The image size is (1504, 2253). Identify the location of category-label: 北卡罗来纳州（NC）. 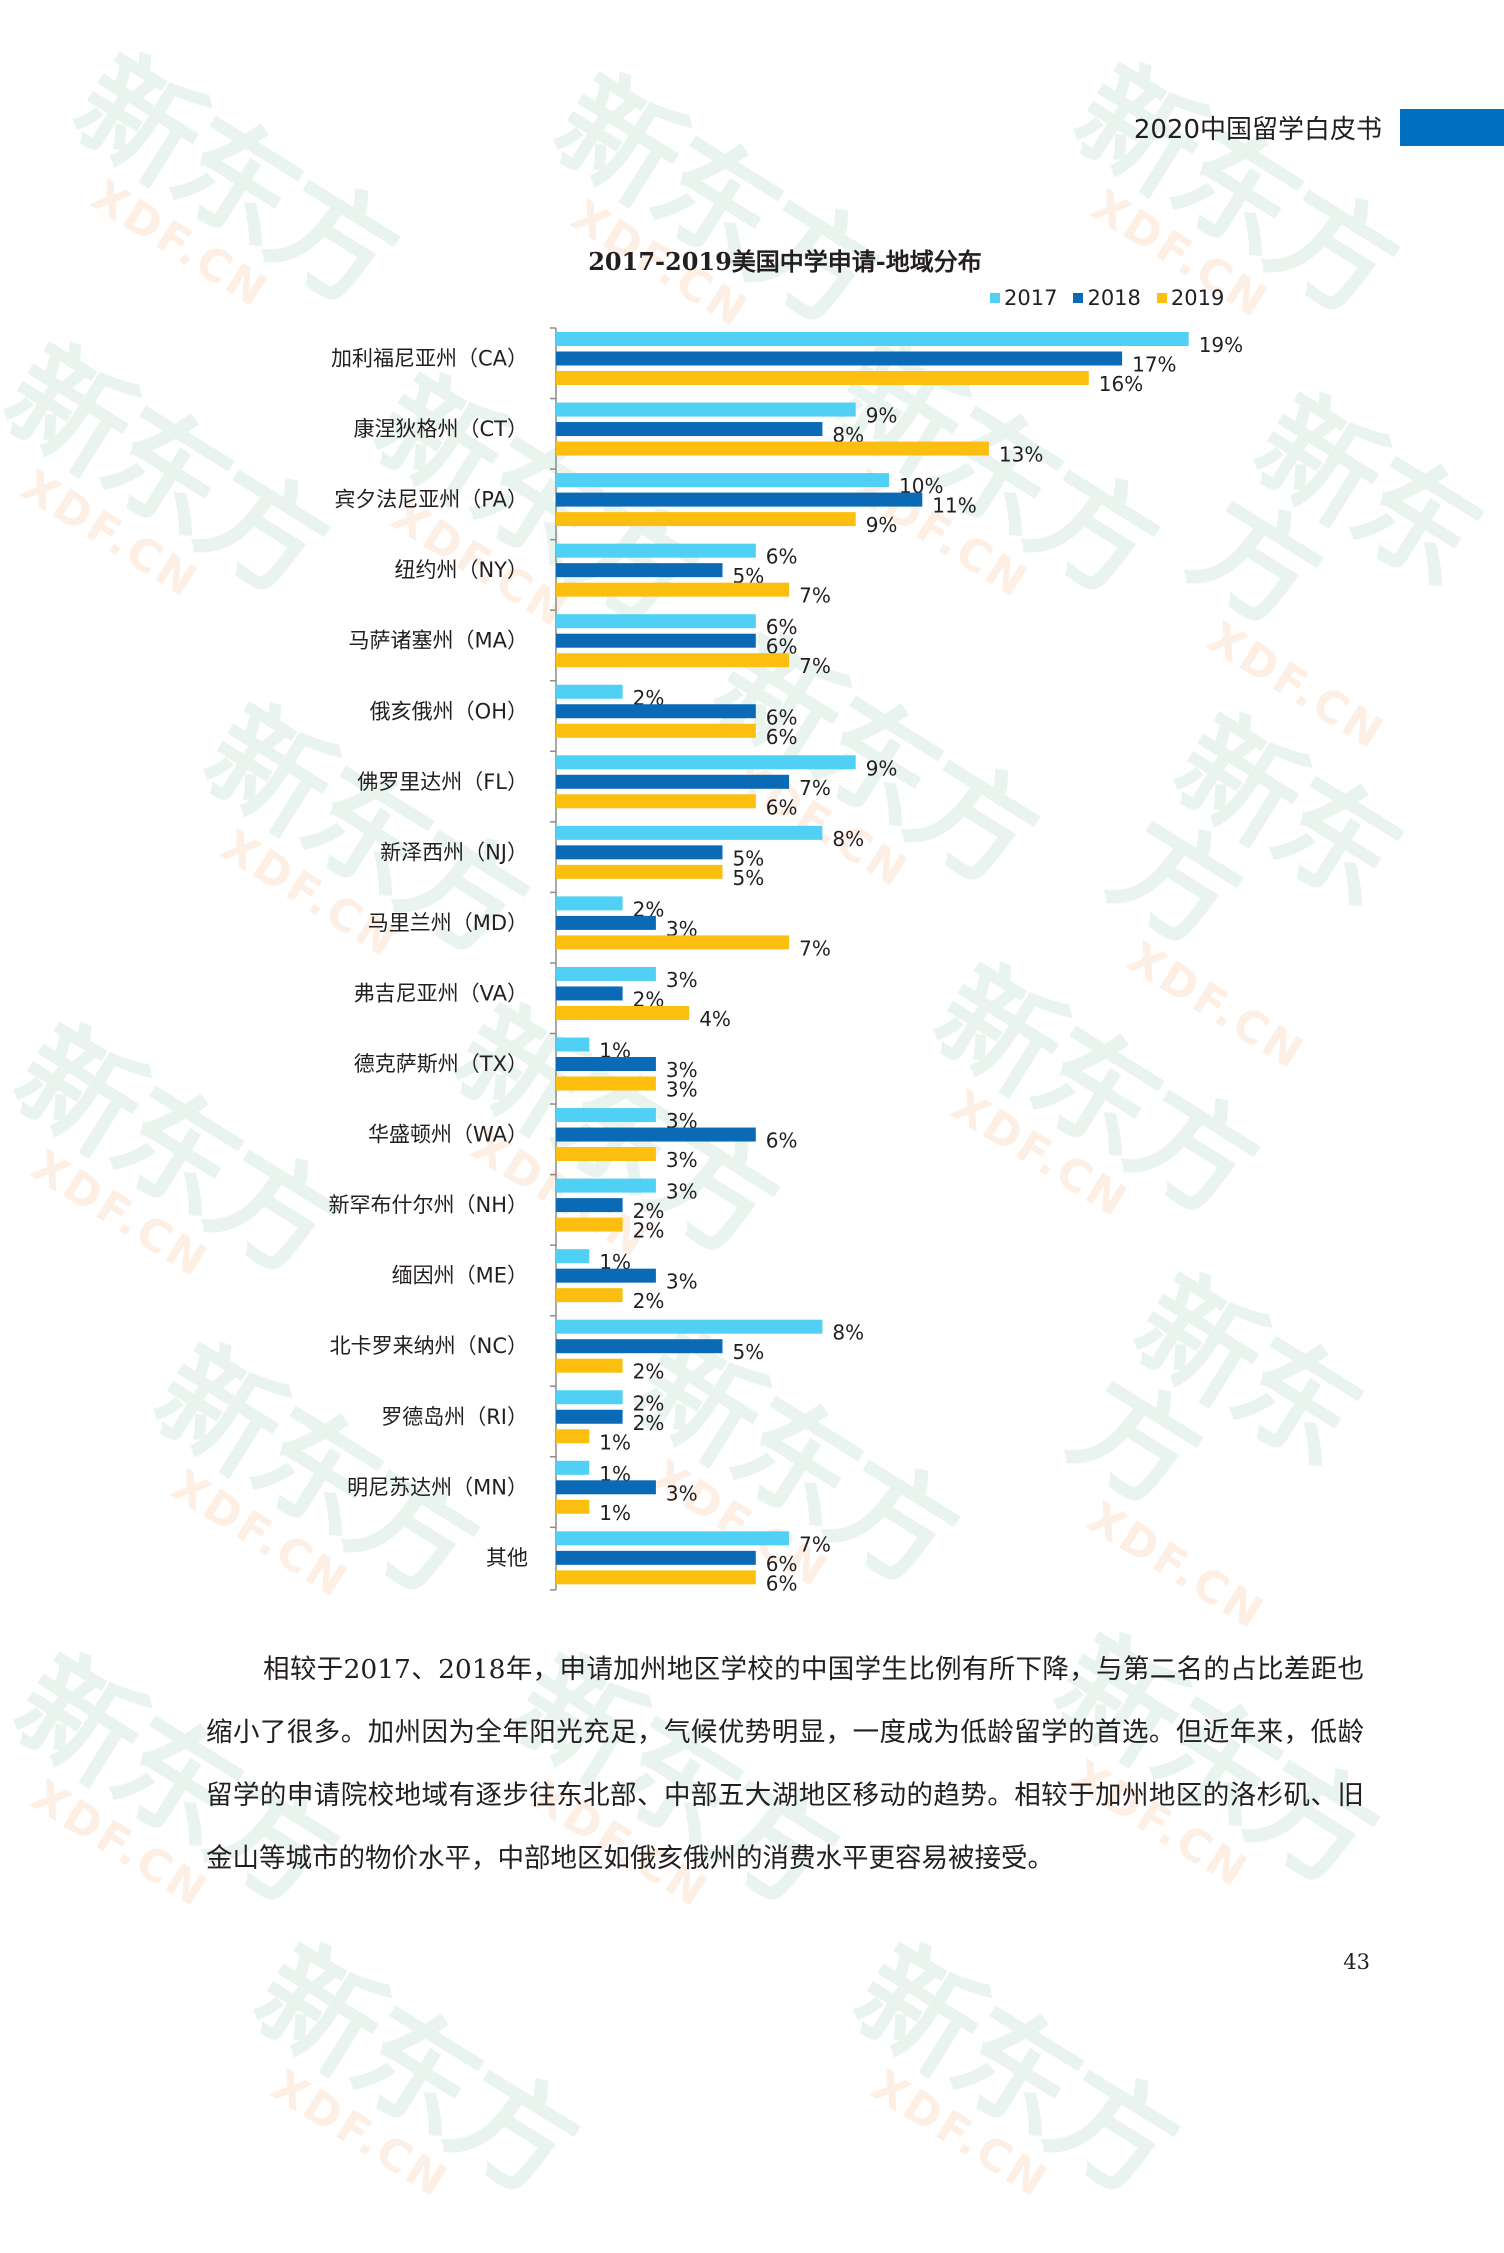
(429, 1346).